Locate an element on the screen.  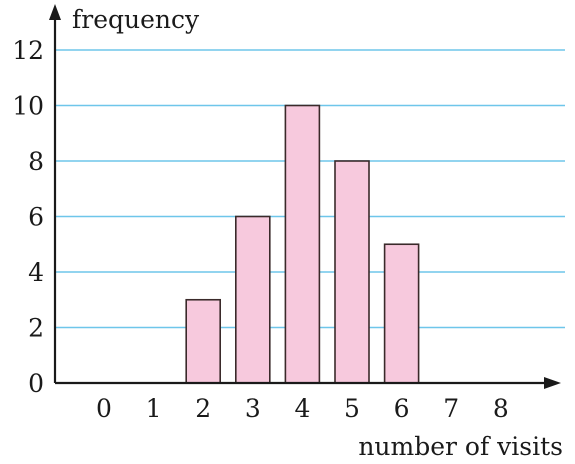
x-tick-label: 5 is located at coordinates (352, 408).